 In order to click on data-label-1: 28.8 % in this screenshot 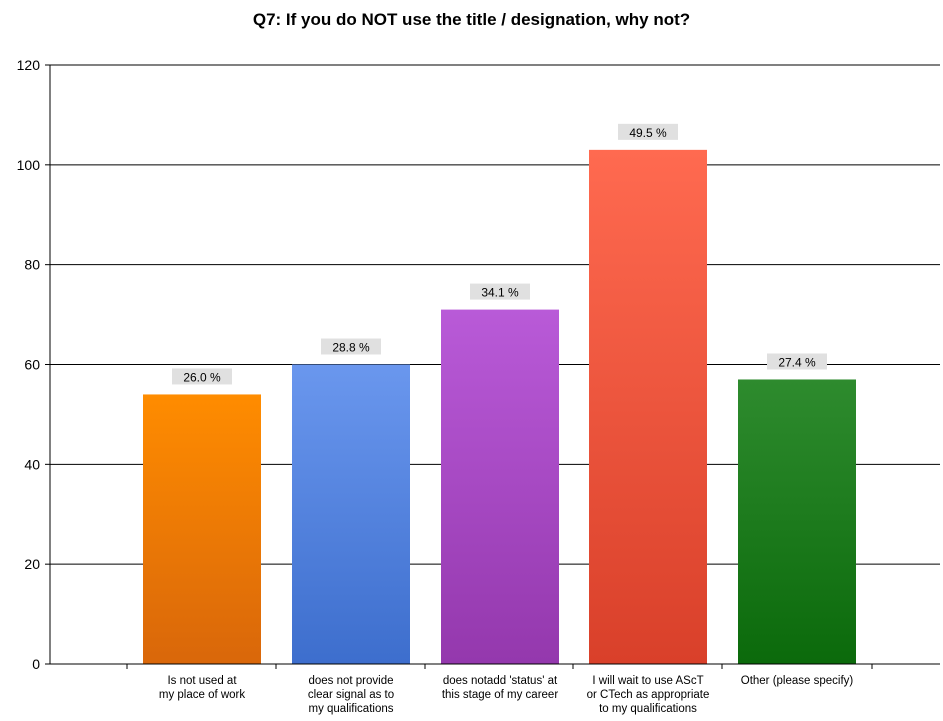, I will do `click(351, 348)`.